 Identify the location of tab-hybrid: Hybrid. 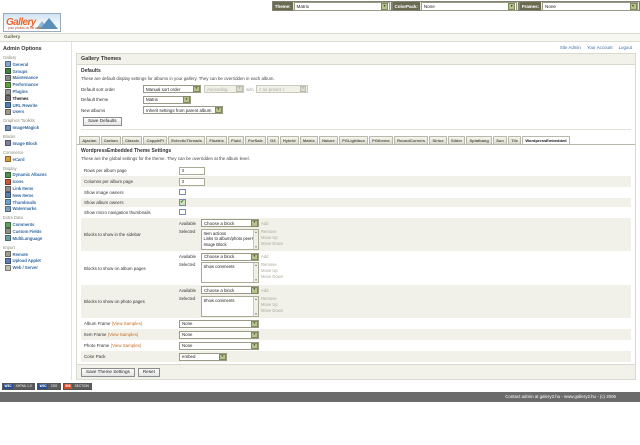
(289, 140).